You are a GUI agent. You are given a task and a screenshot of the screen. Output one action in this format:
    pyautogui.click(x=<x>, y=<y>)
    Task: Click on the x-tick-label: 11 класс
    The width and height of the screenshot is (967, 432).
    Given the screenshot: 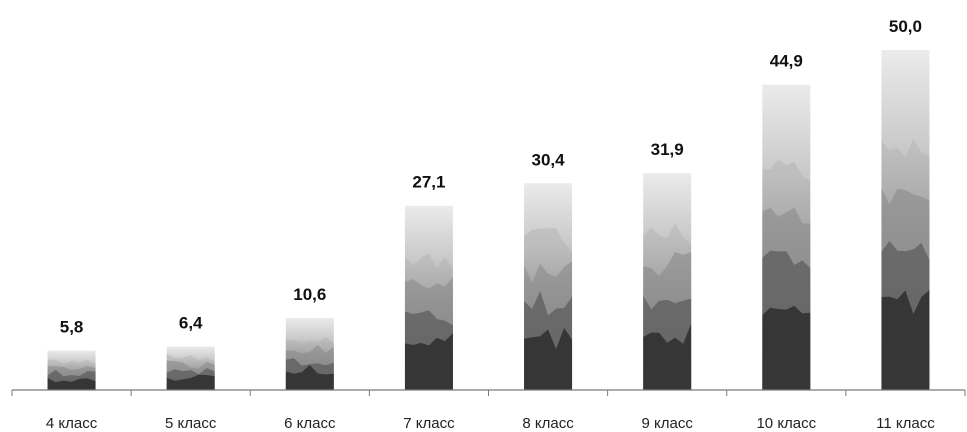 What is the action you would take?
    pyautogui.click(x=905, y=423)
    